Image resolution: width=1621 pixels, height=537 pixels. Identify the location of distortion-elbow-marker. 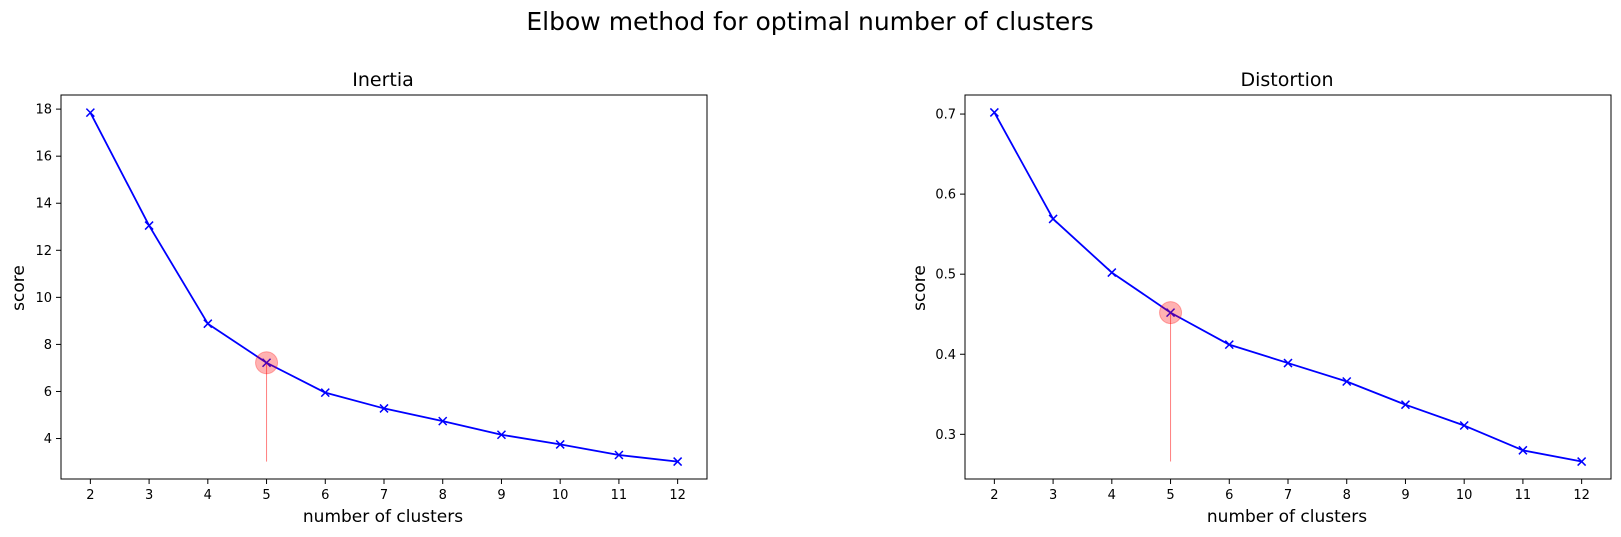
(1171, 313).